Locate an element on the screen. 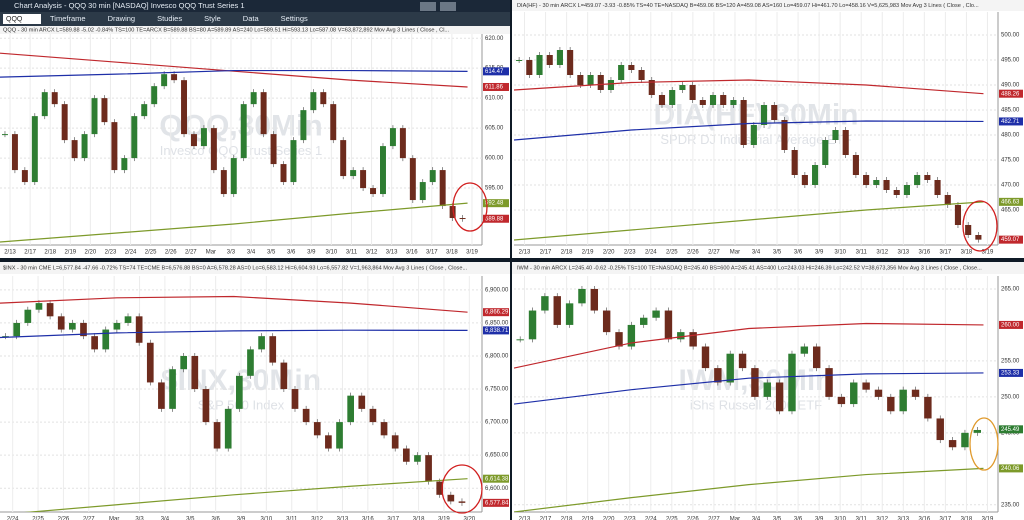 The width and height of the screenshot is (1024, 520). toolbar-button: Settings is located at coordinates (294, 18).